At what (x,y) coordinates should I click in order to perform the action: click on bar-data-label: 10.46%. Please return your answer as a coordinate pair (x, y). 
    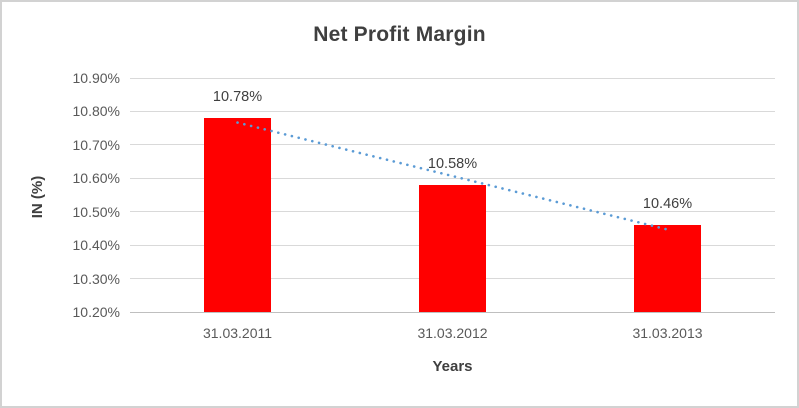
    Looking at the image, I should click on (667, 204).